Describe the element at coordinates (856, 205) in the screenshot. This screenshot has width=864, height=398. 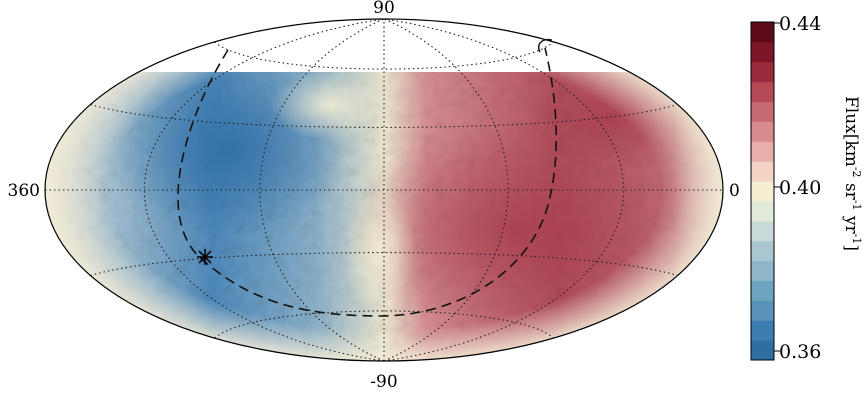
I see `colorbar-label-sup2: -1` at that location.